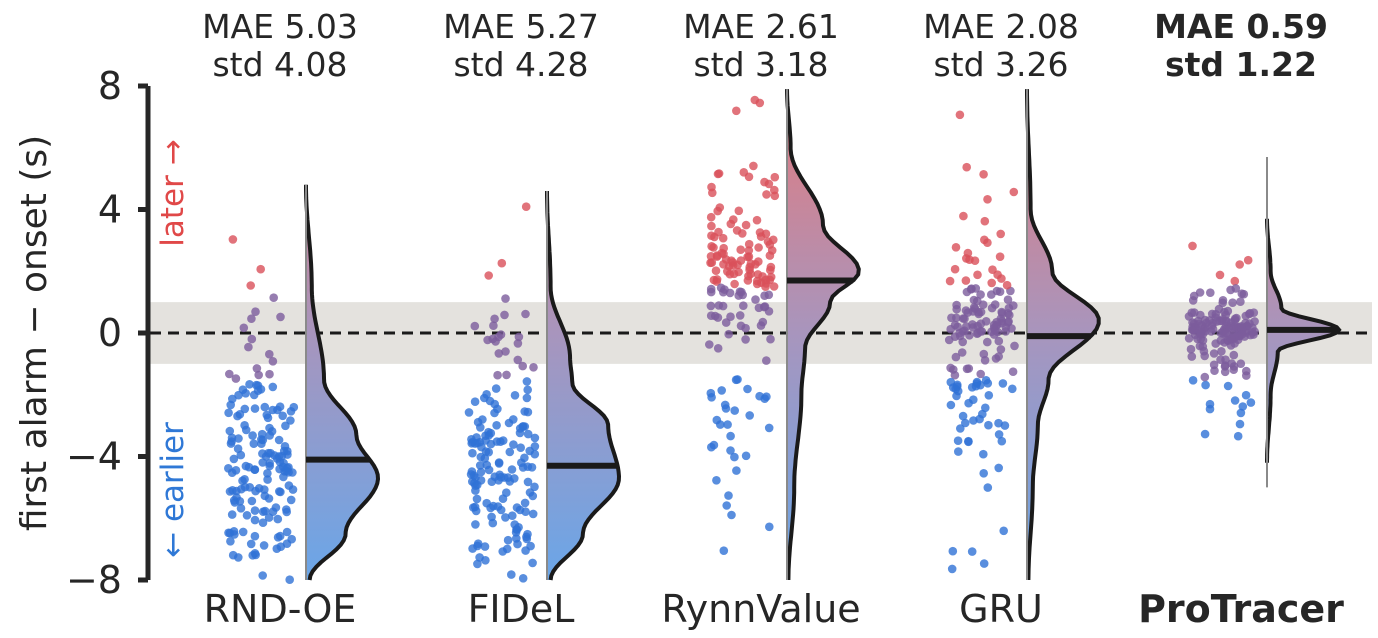 This screenshot has width=1378, height=638. What do you see at coordinates (521, 609) in the screenshot?
I see `category-label: FIDeL` at bounding box center [521, 609].